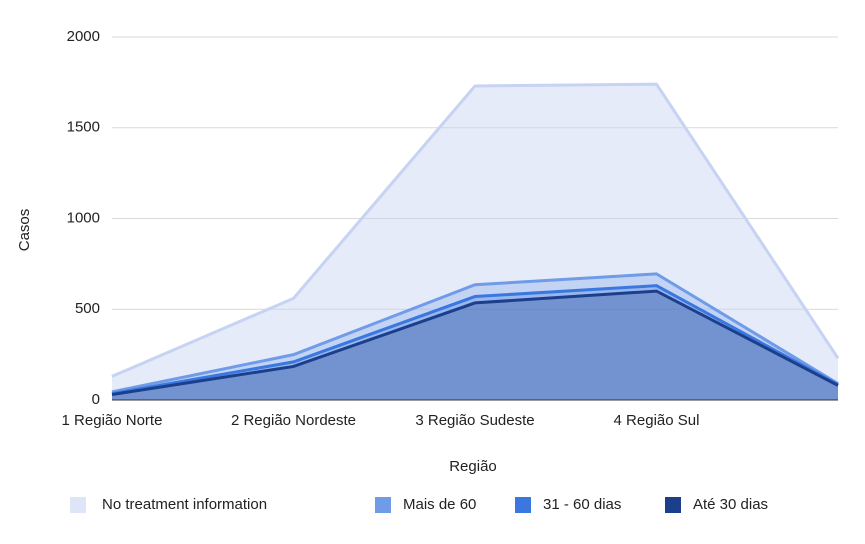 The image size is (865, 544). What do you see at coordinates (730, 504) in the screenshot?
I see `legend-label: Até 30 dias` at bounding box center [730, 504].